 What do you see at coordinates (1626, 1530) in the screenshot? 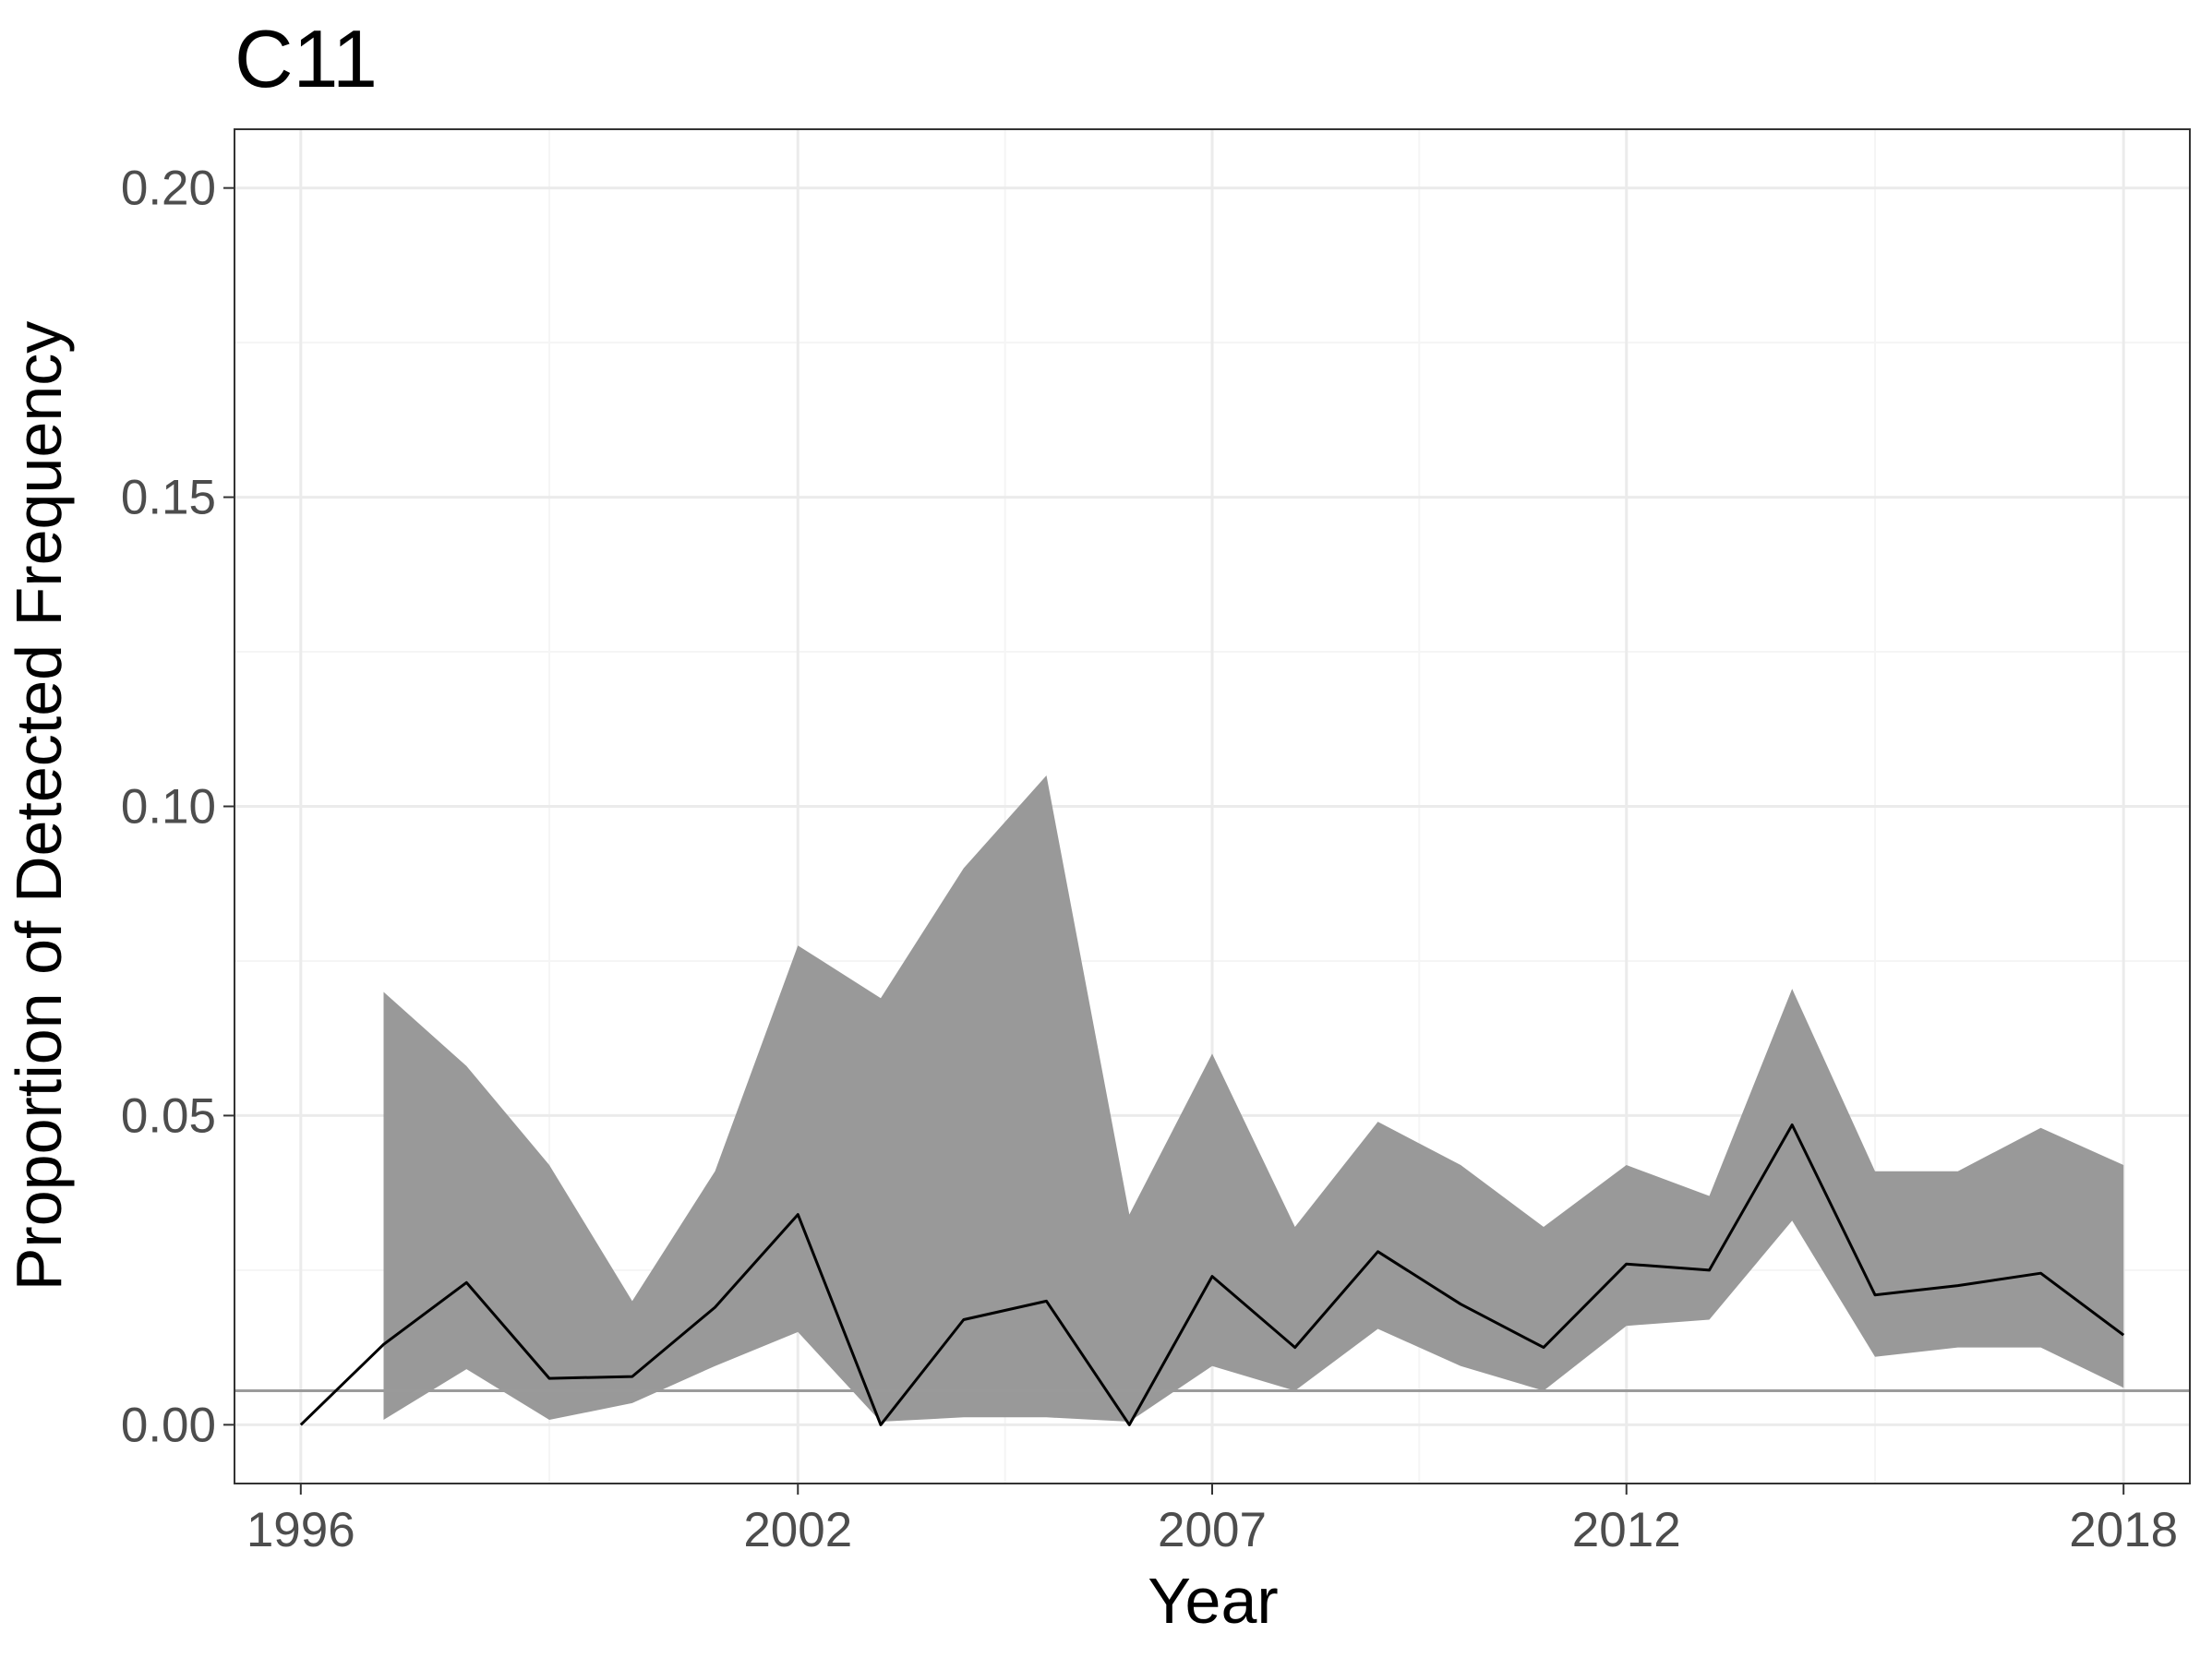
I see `x-tick-label: 2012` at bounding box center [1626, 1530].